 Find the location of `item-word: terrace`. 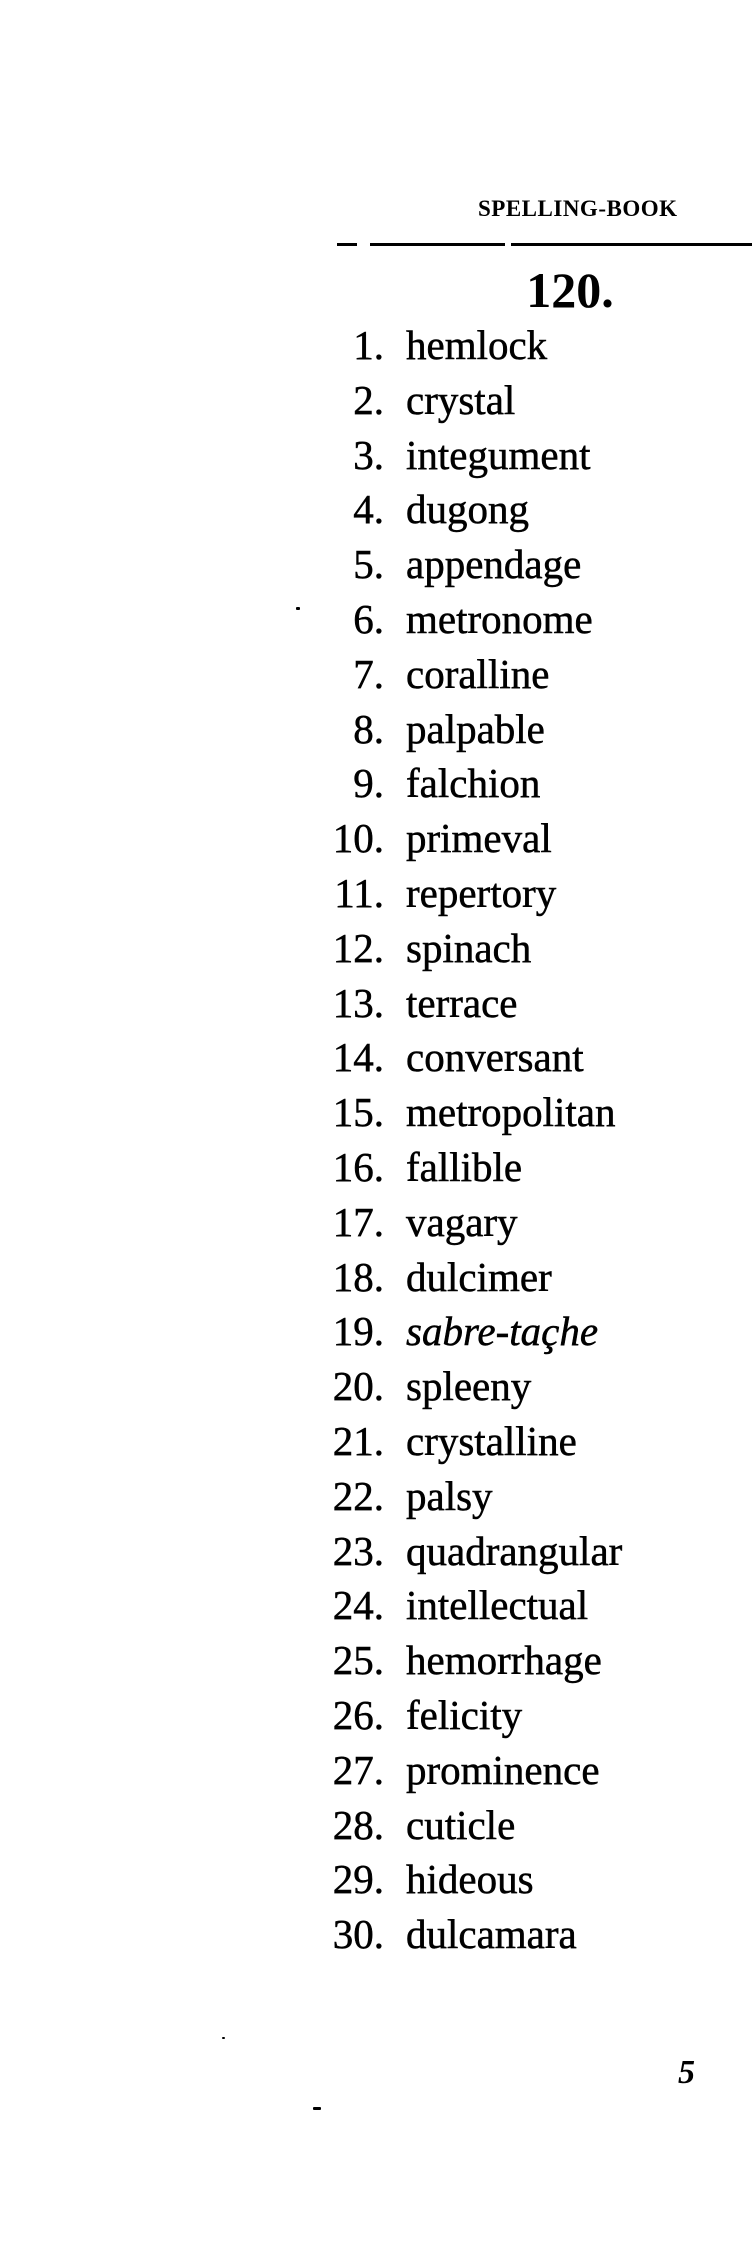

item-word: terrace is located at coordinates (462, 1002).